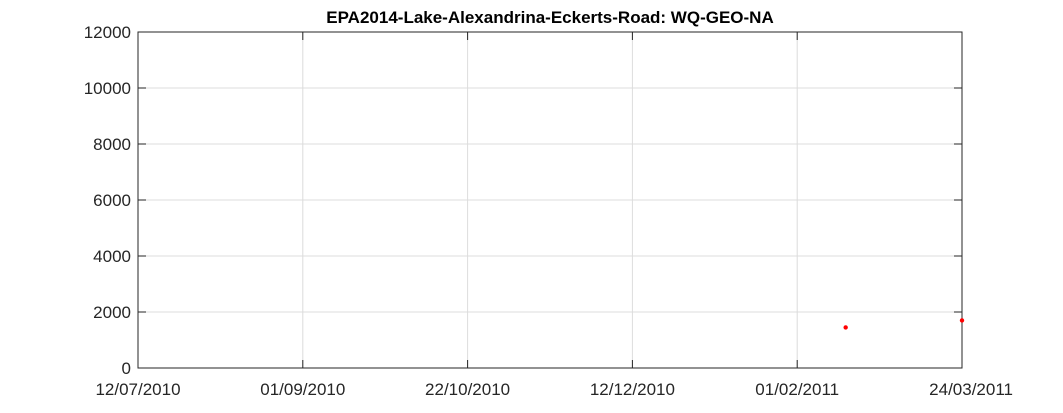 This screenshot has width=1063, height=413. Describe the element at coordinates (904, 324) in the screenshot. I see `data-points` at that location.